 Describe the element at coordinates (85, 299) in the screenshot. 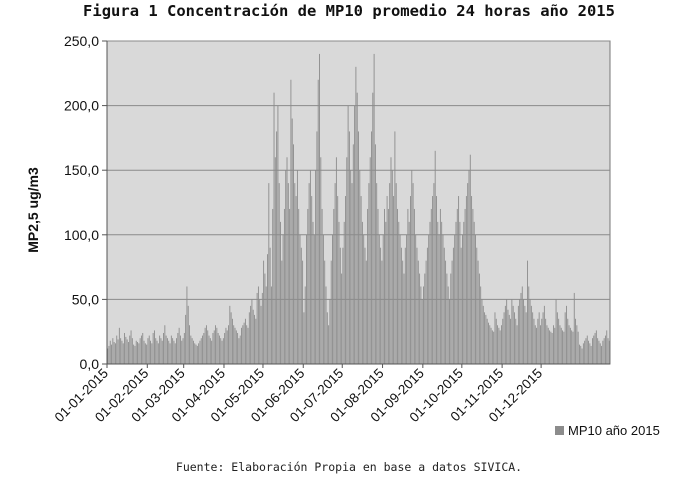

I see `y-tick-label: 50,0` at that location.